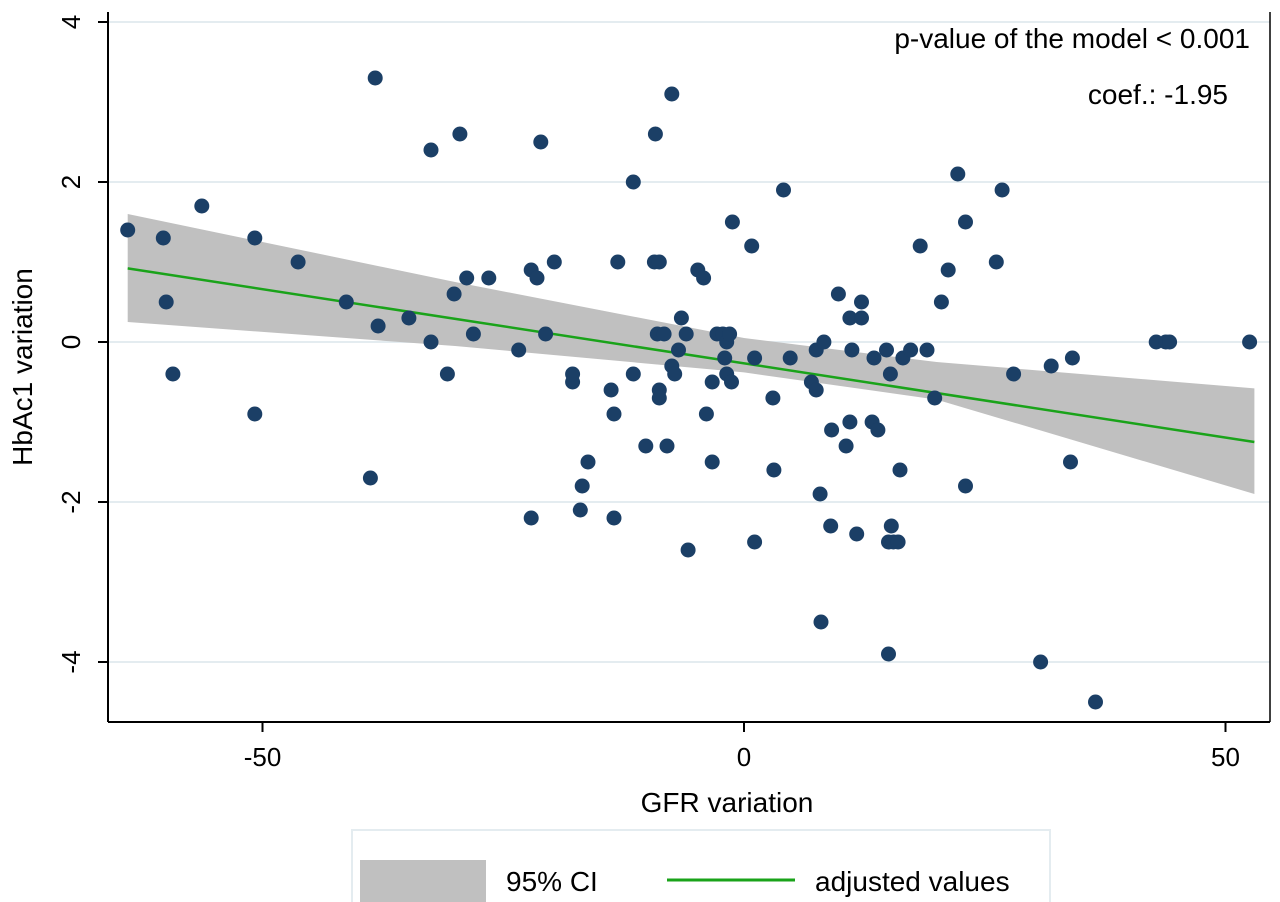 The height and width of the screenshot is (902, 1280). Describe the element at coordinates (263, 757) in the screenshot. I see `x-tick-label: -50` at that location.